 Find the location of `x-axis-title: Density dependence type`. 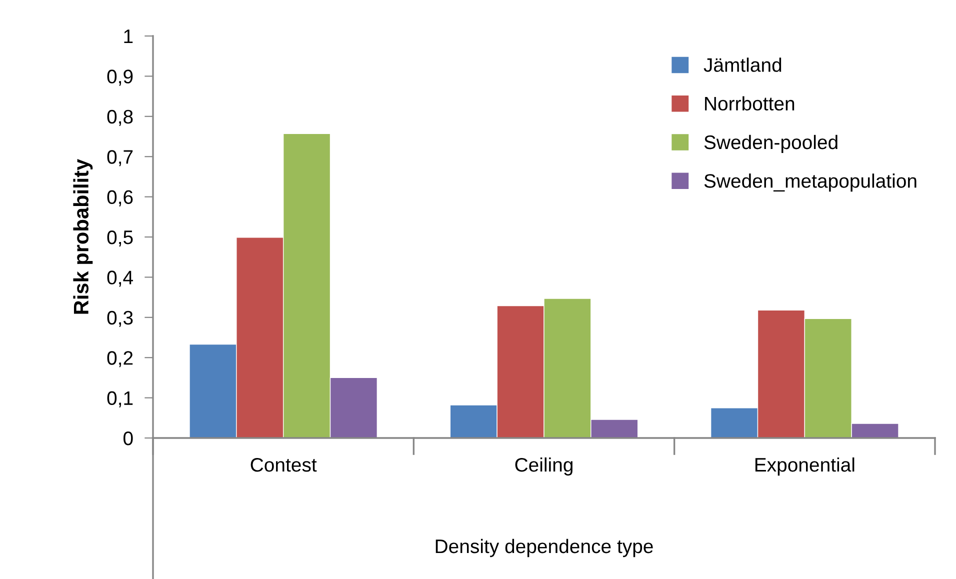

x-axis-title: Density dependence type is located at coordinates (544, 548).